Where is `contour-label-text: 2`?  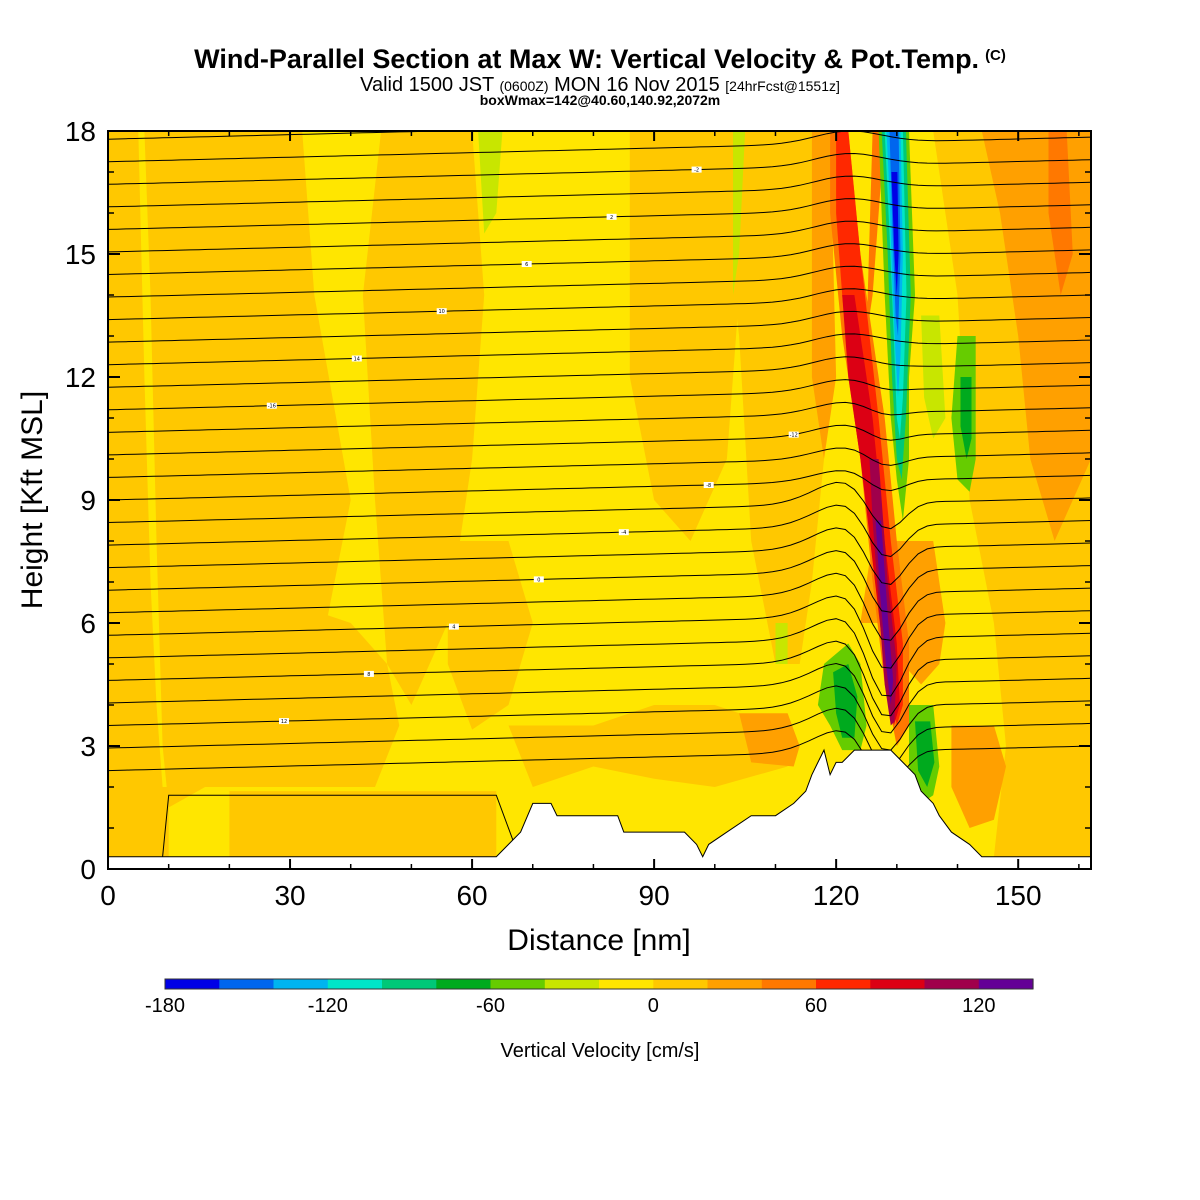
contour-label-text: 2 is located at coordinates (611, 218).